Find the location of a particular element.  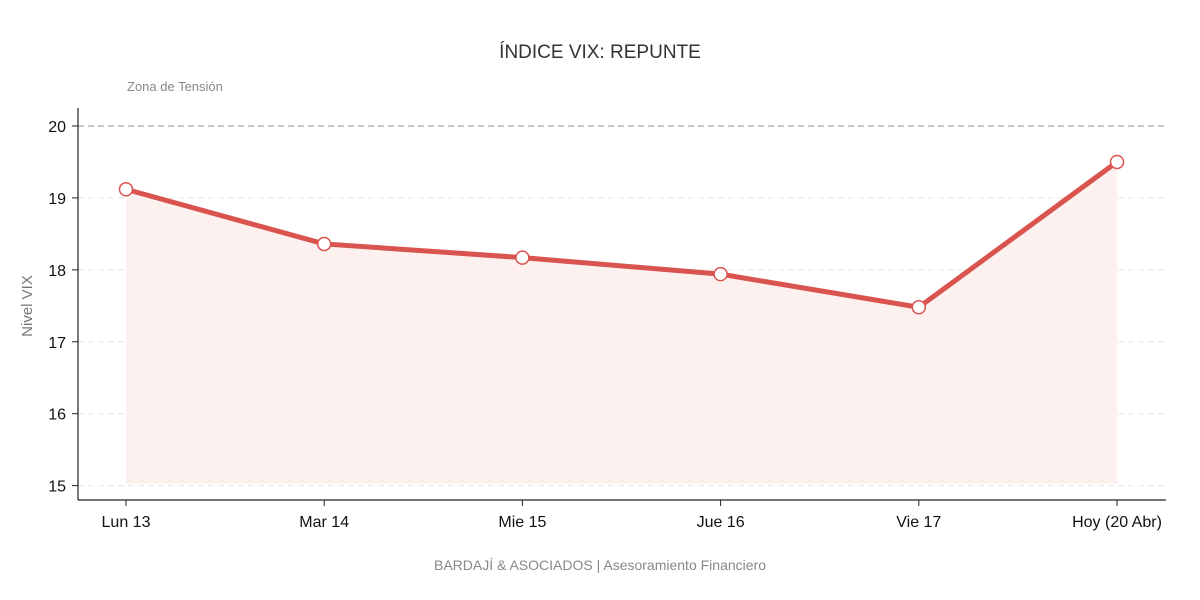

x-tick-label: Mar 14 is located at coordinates (324, 522).